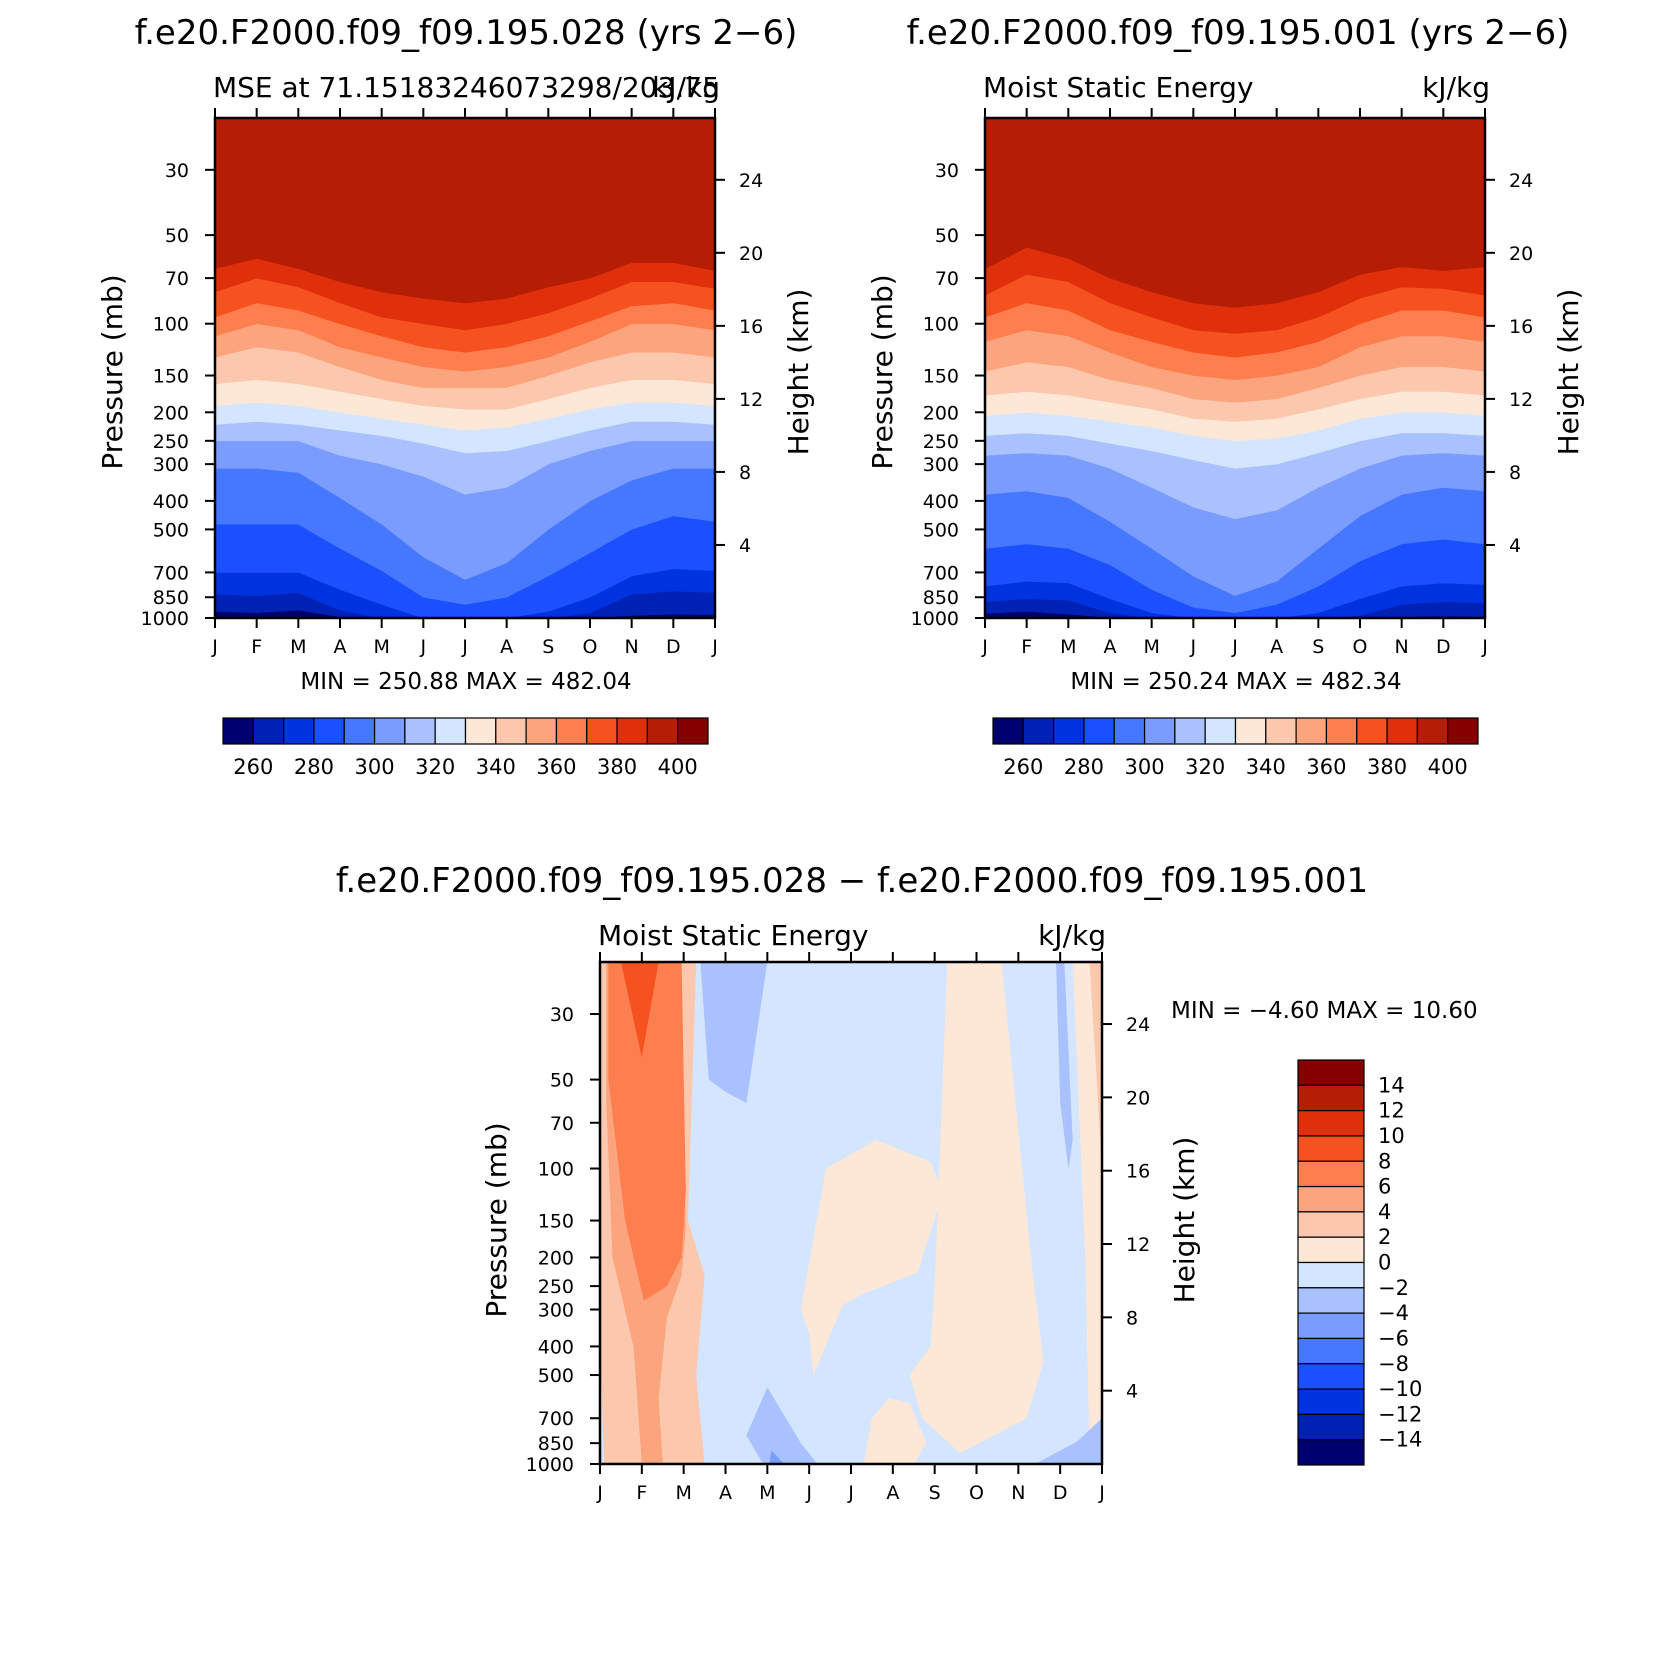  I want to click on panel3-ylabel: Pressure (mb), so click(496, 1219).